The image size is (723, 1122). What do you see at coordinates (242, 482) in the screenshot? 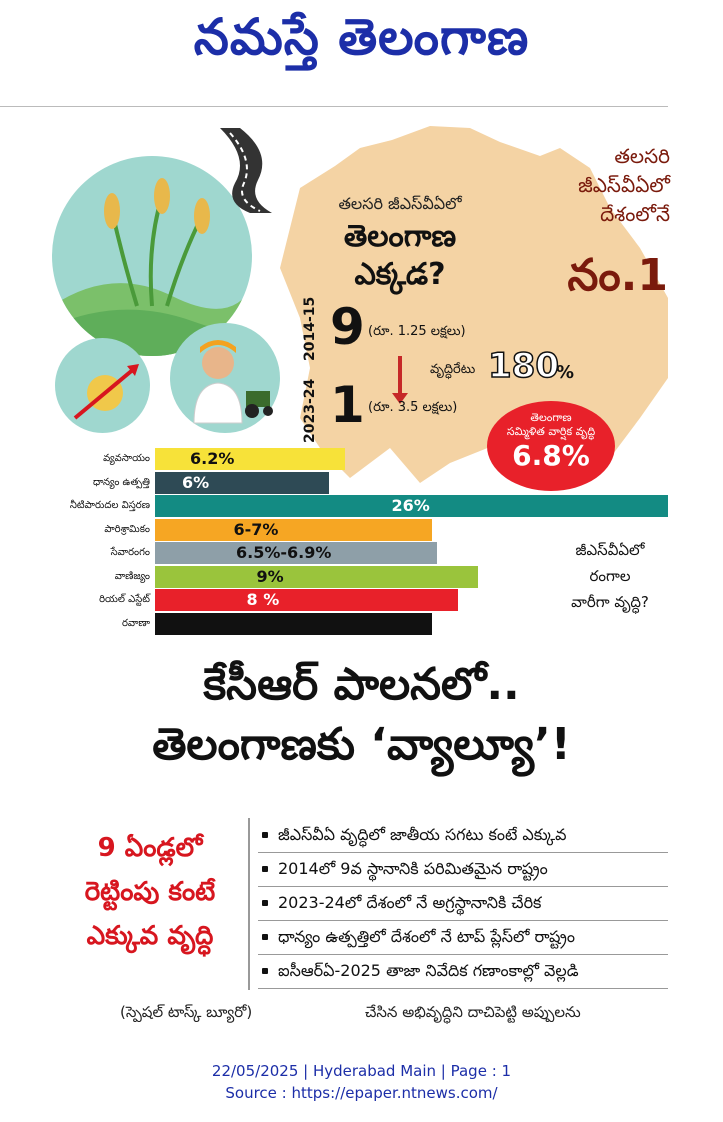
I see `bar: 6%` at bounding box center [242, 482].